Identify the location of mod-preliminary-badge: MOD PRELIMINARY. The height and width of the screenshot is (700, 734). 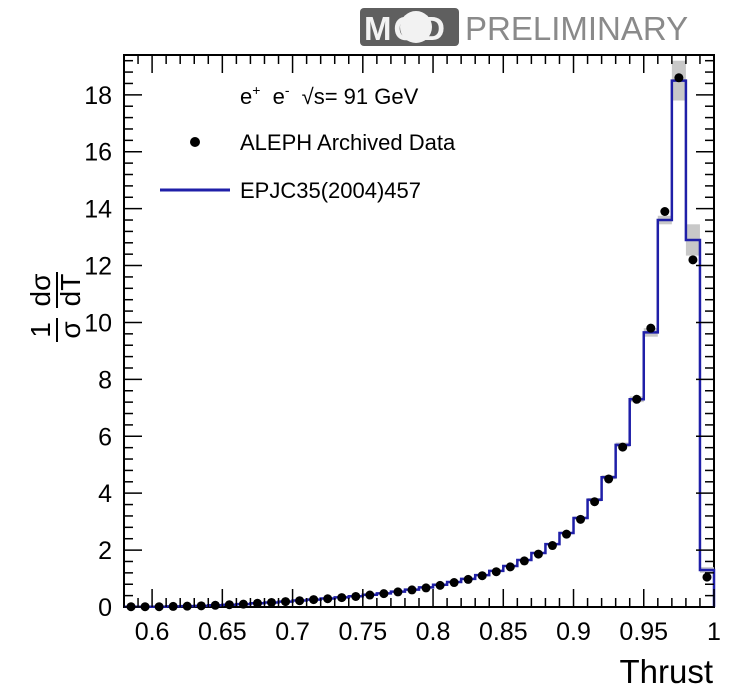
(524, 27).